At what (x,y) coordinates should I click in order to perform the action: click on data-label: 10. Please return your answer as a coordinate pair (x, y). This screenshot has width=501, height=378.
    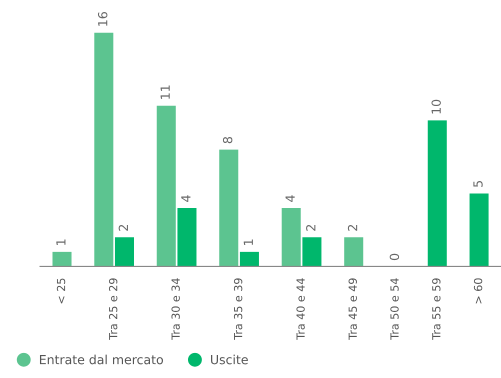
    Looking at the image, I should click on (436, 107).